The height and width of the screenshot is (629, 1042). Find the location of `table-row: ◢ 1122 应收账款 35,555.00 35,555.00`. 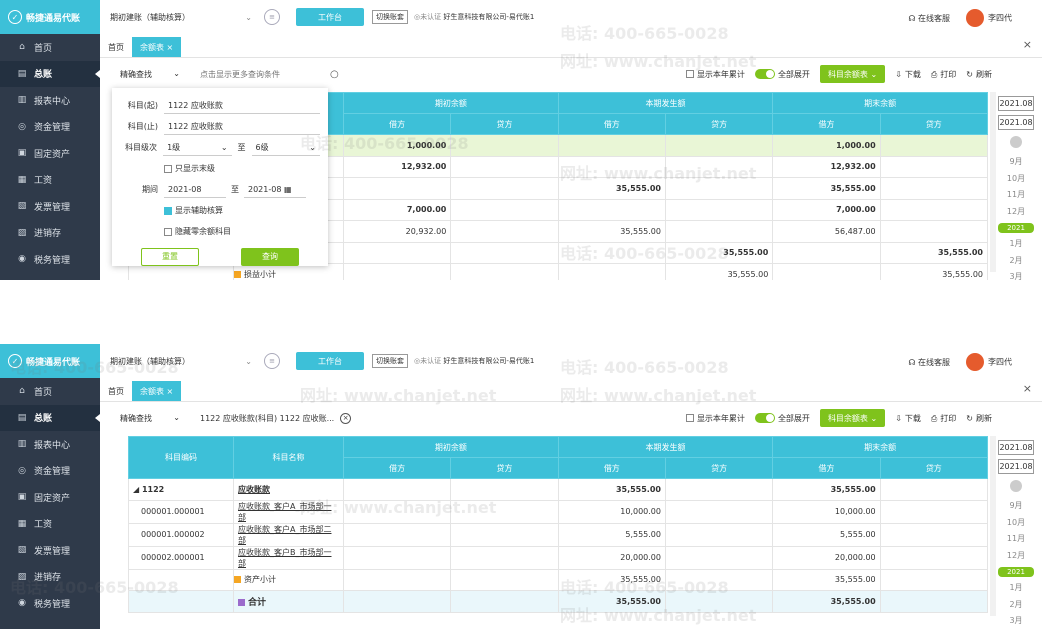

table-row: ◢ 1122 应收账款 35,555.00 35,555.00 is located at coordinates (558, 489).